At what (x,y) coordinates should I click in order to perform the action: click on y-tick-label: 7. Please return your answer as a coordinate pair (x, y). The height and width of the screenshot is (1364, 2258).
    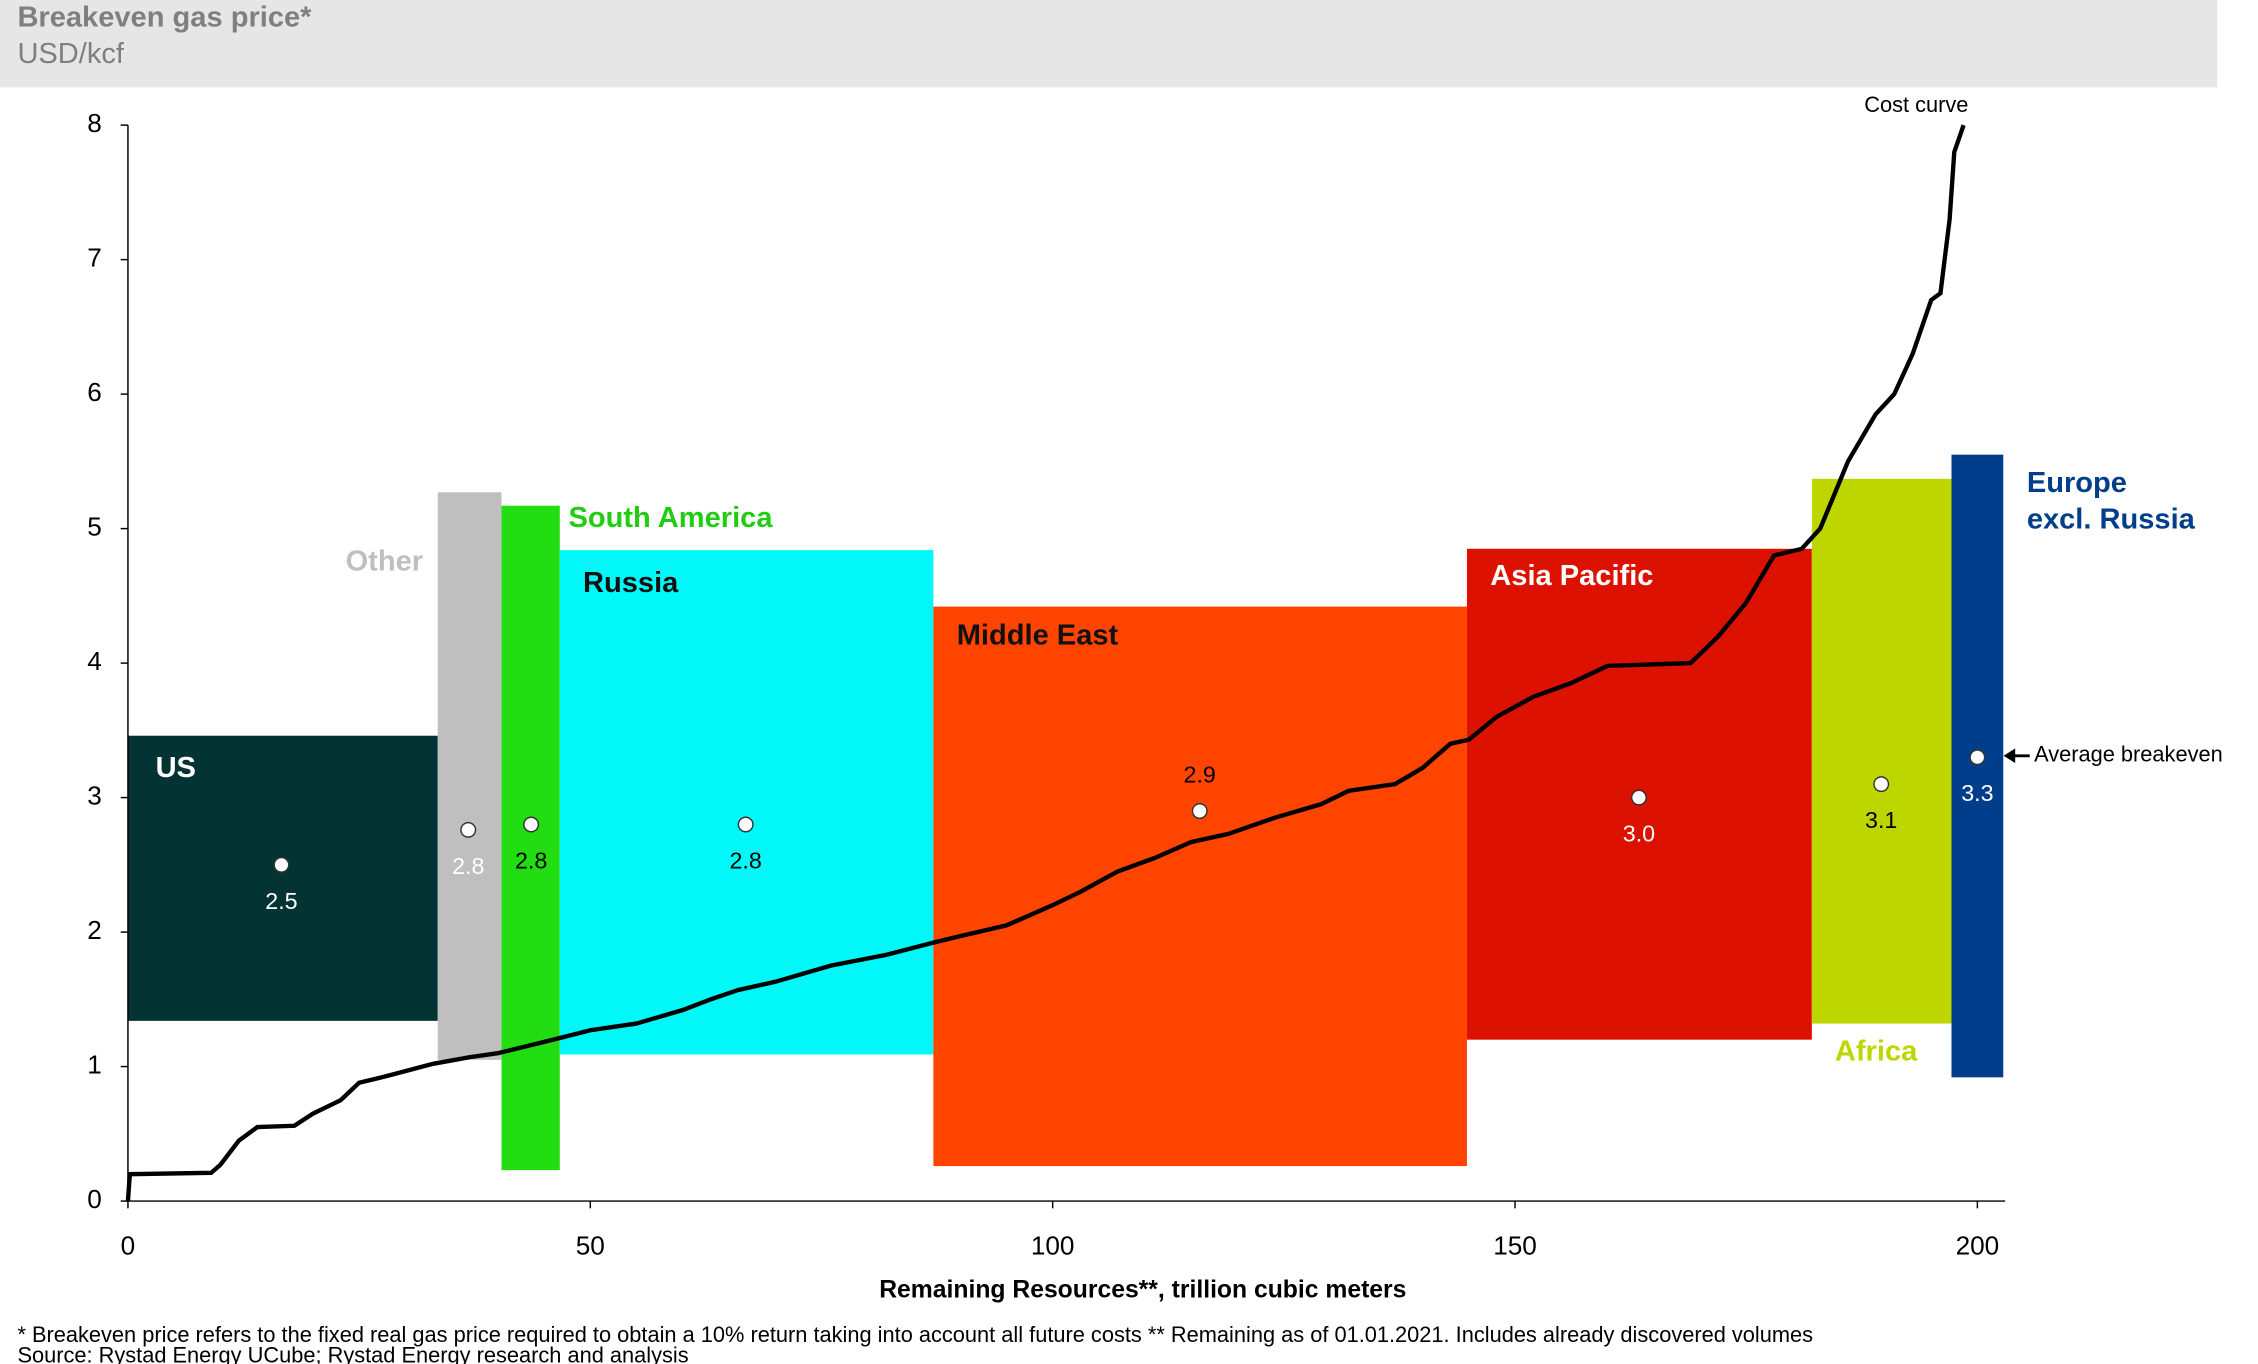
    Looking at the image, I should click on (94, 258).